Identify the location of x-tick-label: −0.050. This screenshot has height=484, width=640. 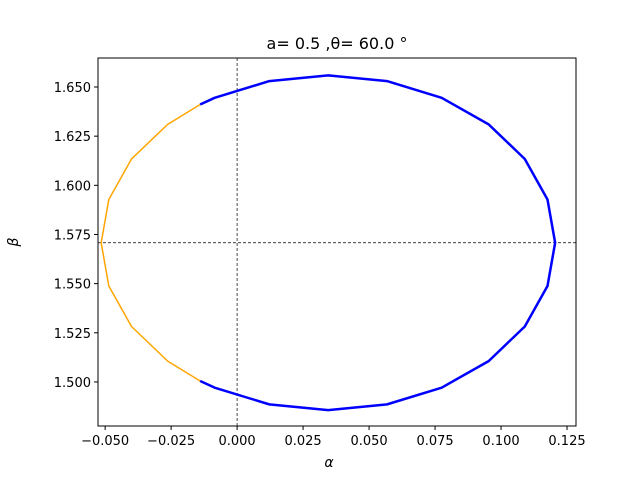
(105, 441).